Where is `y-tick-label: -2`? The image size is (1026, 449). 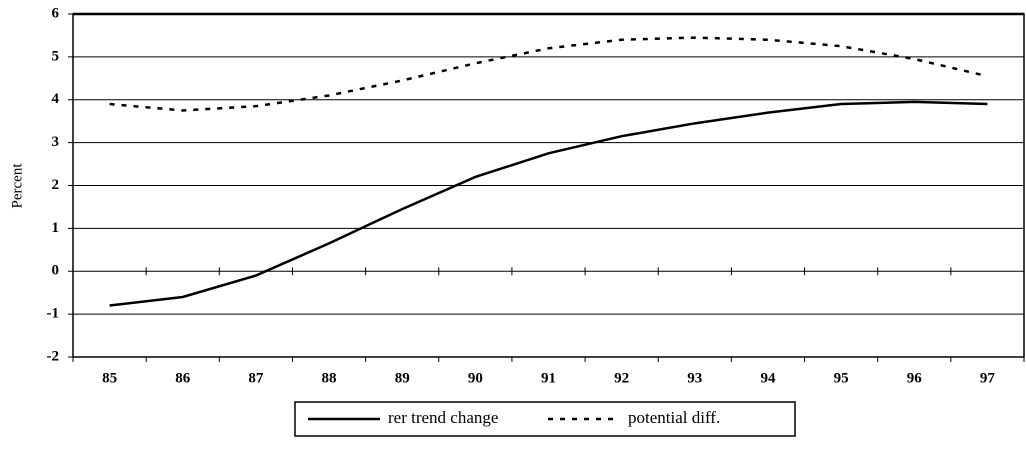 y-tick-label: -2 is located at coordinates (53, 356).